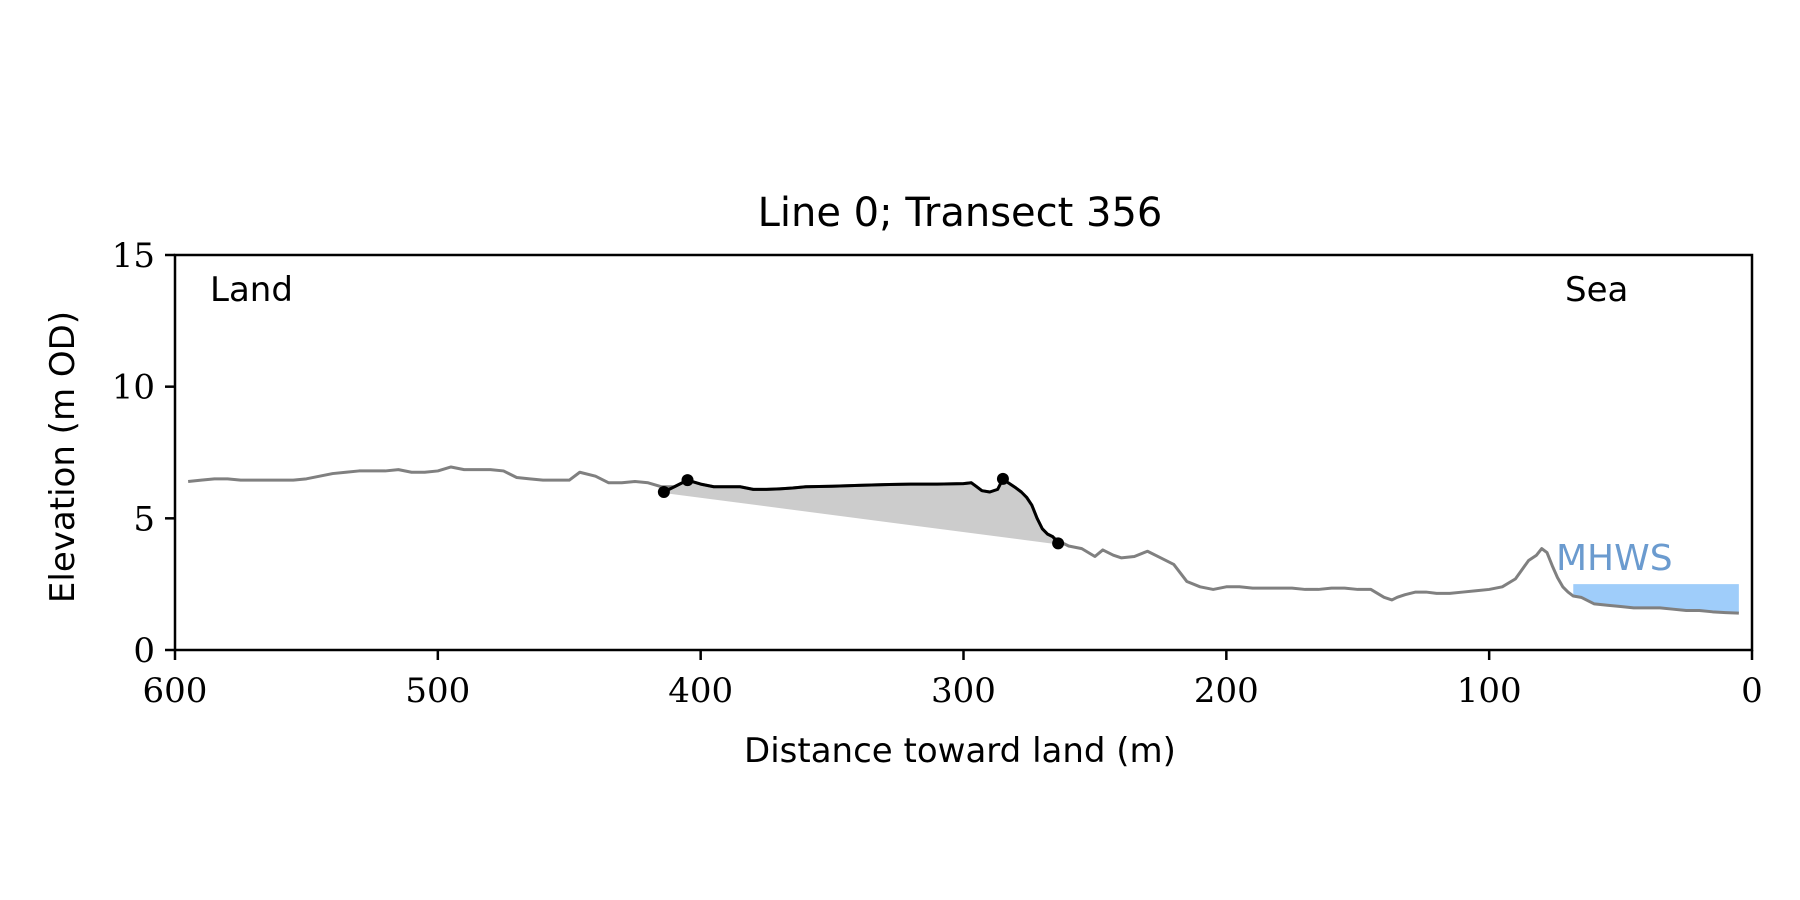 The image size is (1800, 900). I want to click on dune-volume-fill, so click(861, 511).